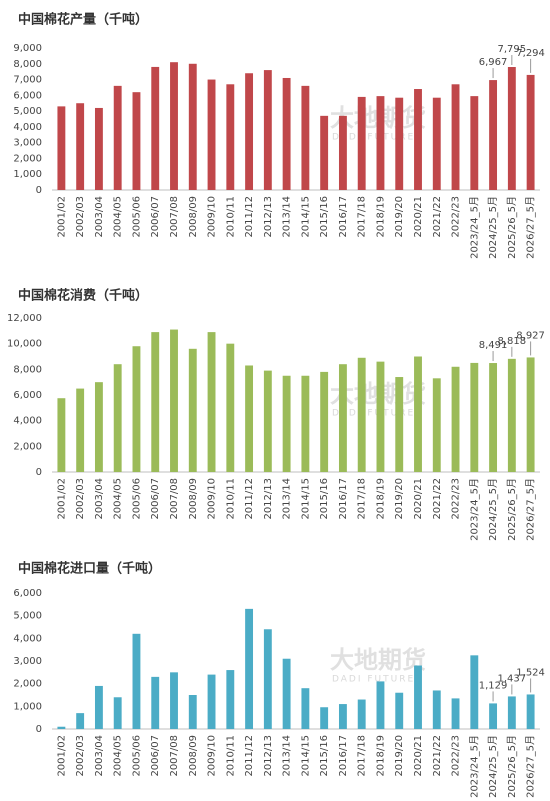 Image resolution: width=550 pixels, height=801 pixels. What do you see at coordinates (530, 335) in the screenshot?
I see `value-label: 8,927` at bounding box center [530, 335].